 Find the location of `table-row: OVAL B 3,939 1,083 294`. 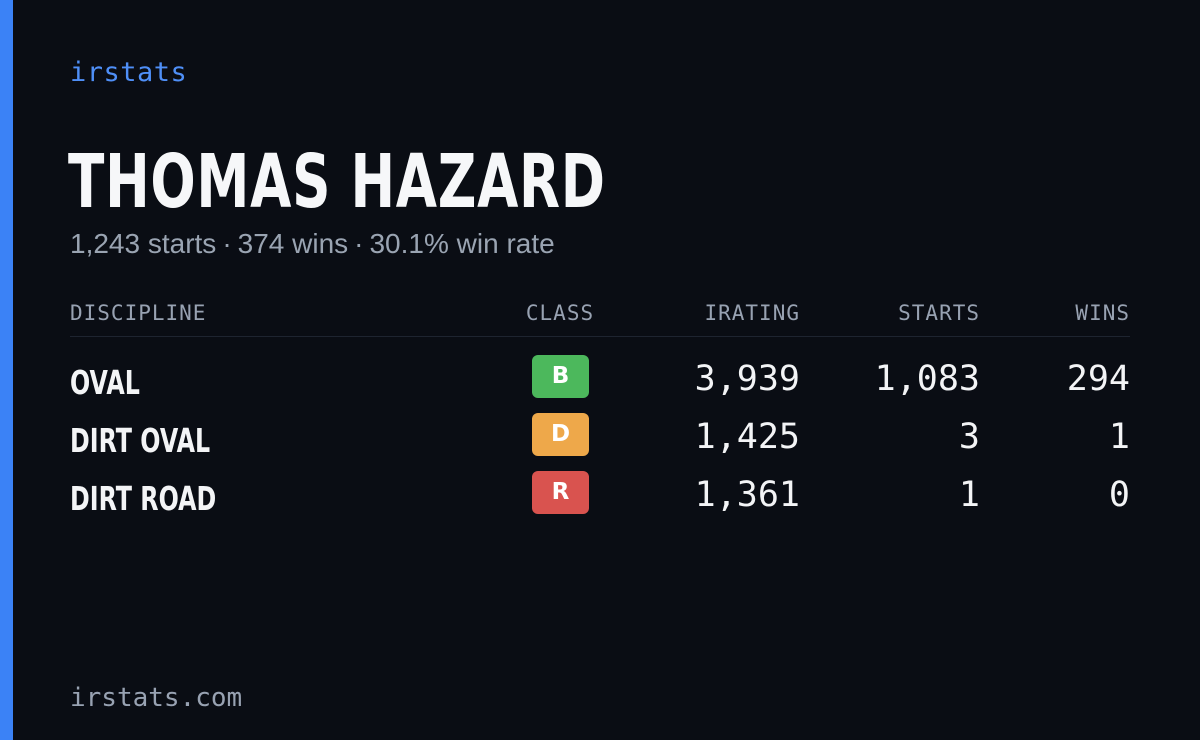

table-row: OVAL B 3,939 1,083 294 is located at coordinates (600, 382).